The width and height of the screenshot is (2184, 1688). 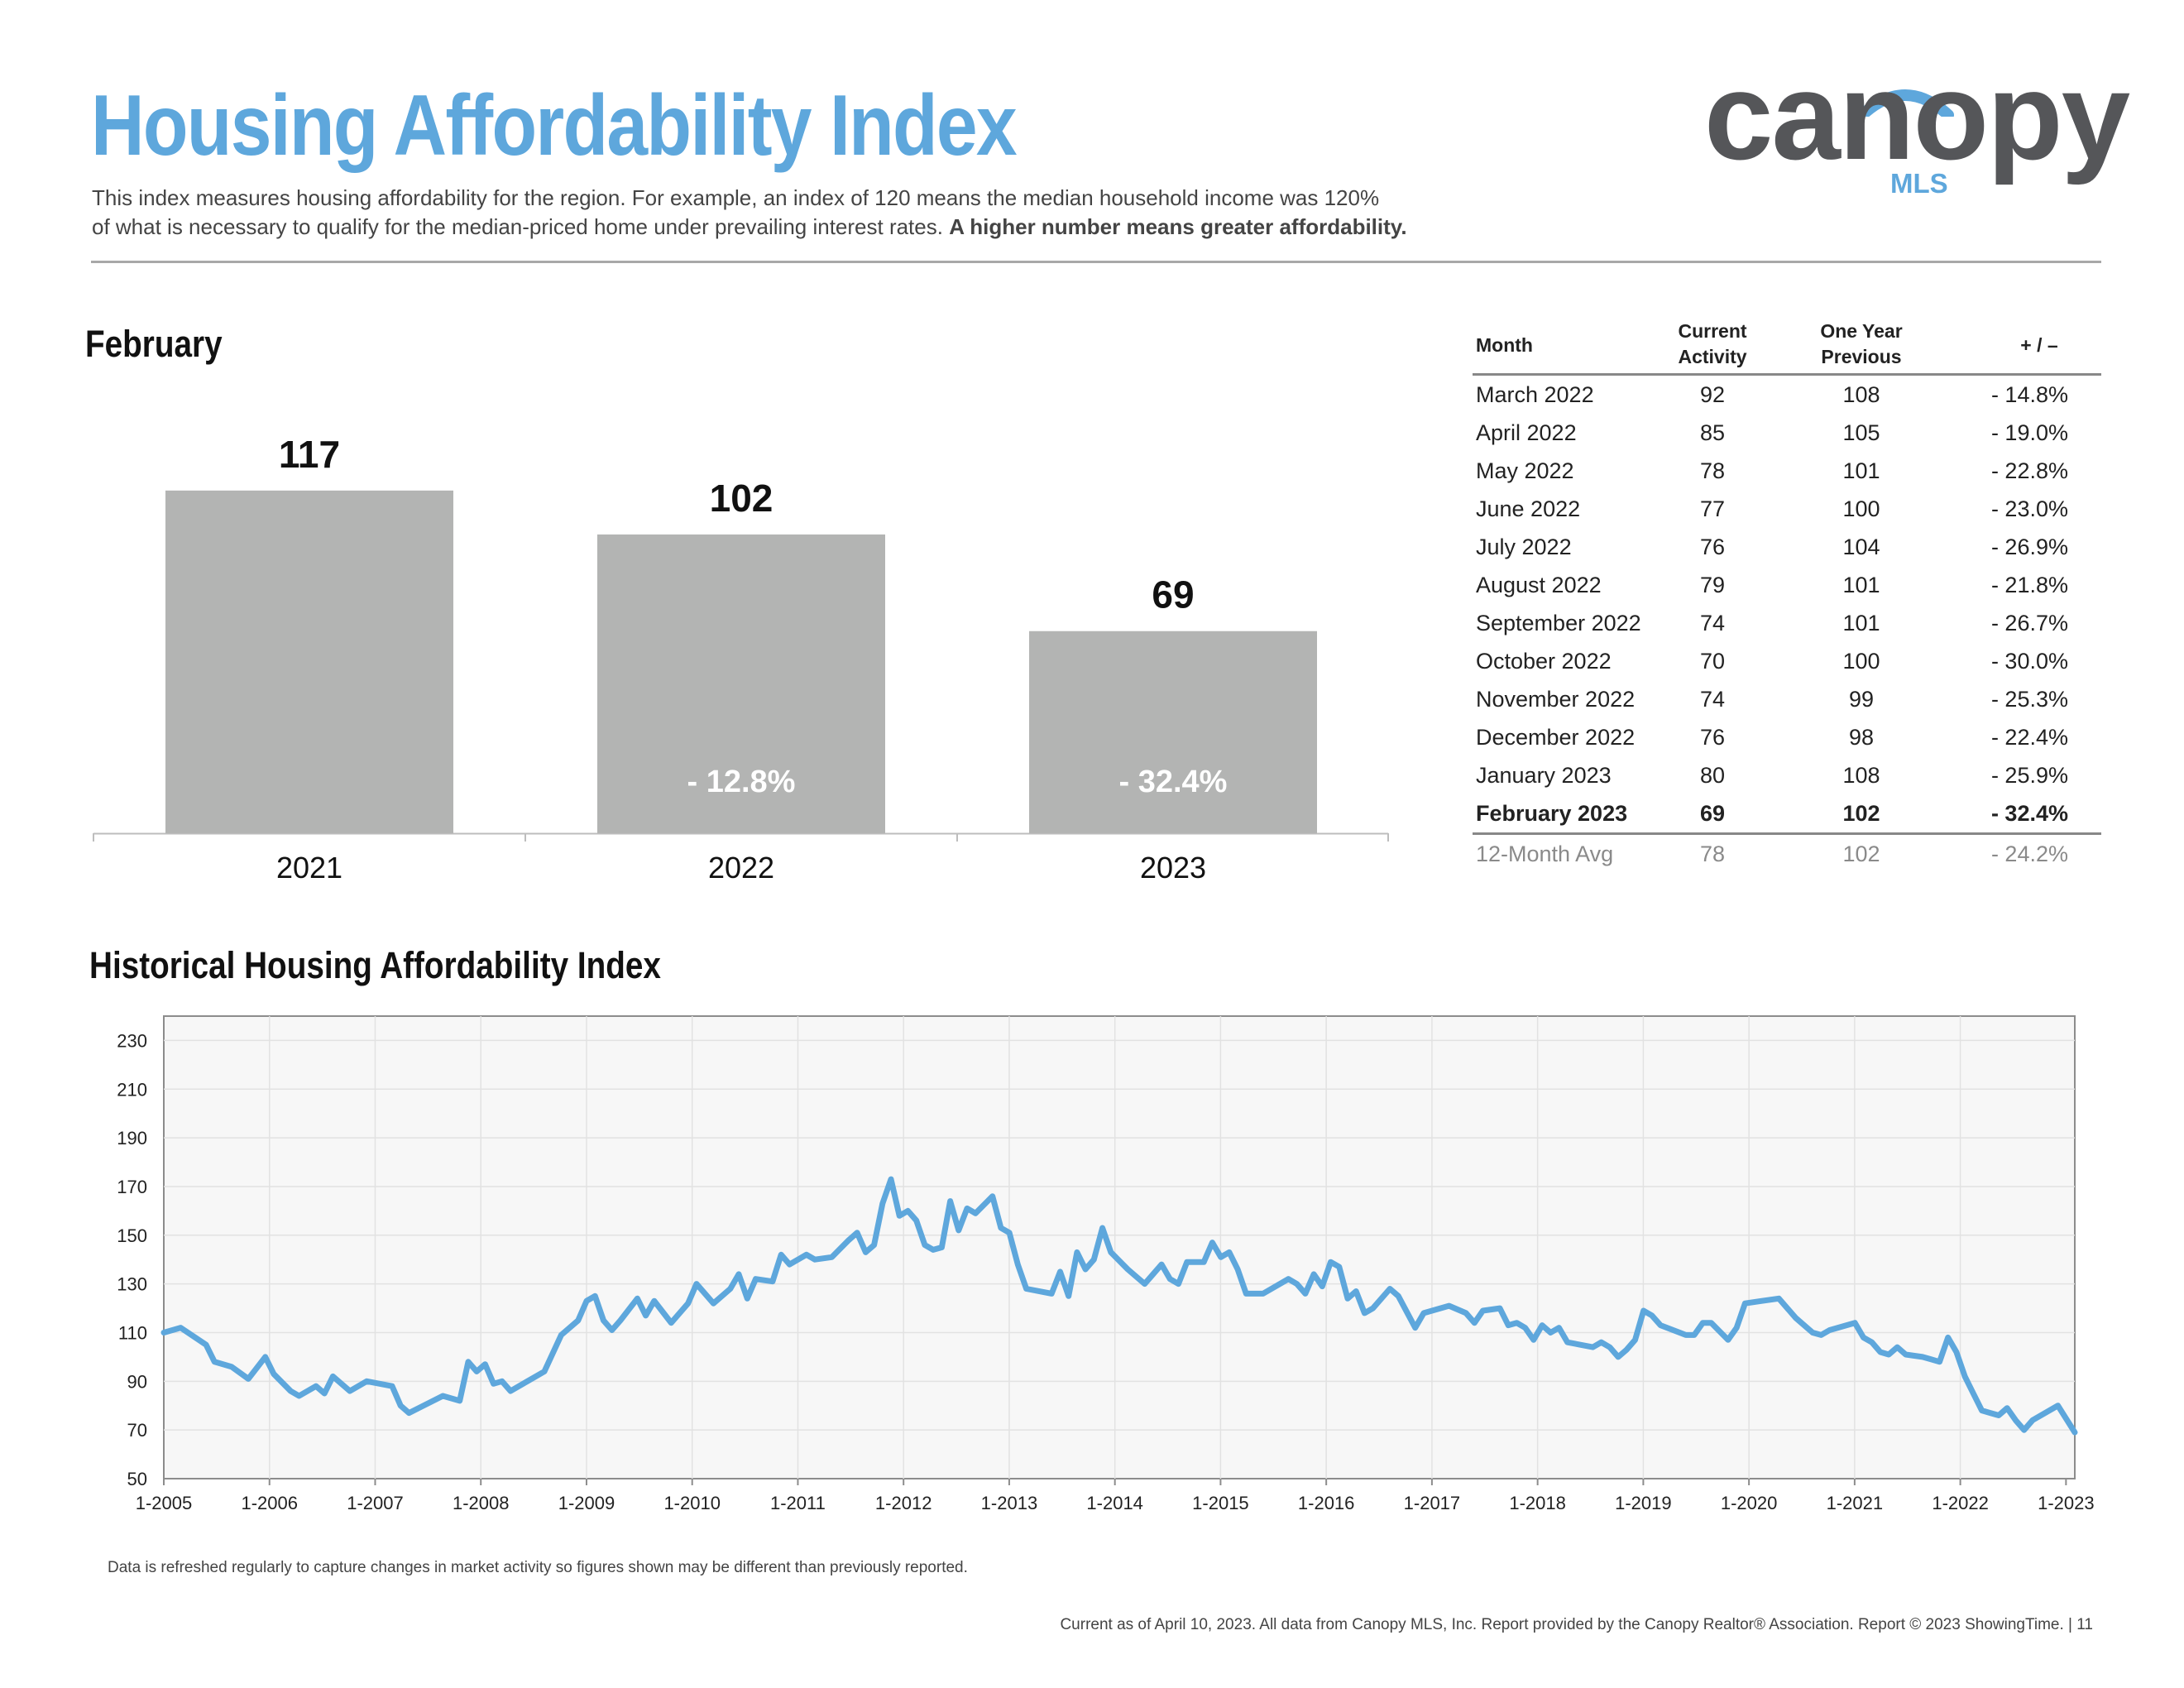 What do you see at coordinates (2029, 547) in the screenshot?
I see `cell-change: - 26.9%` at bounding box center [2029, 547].